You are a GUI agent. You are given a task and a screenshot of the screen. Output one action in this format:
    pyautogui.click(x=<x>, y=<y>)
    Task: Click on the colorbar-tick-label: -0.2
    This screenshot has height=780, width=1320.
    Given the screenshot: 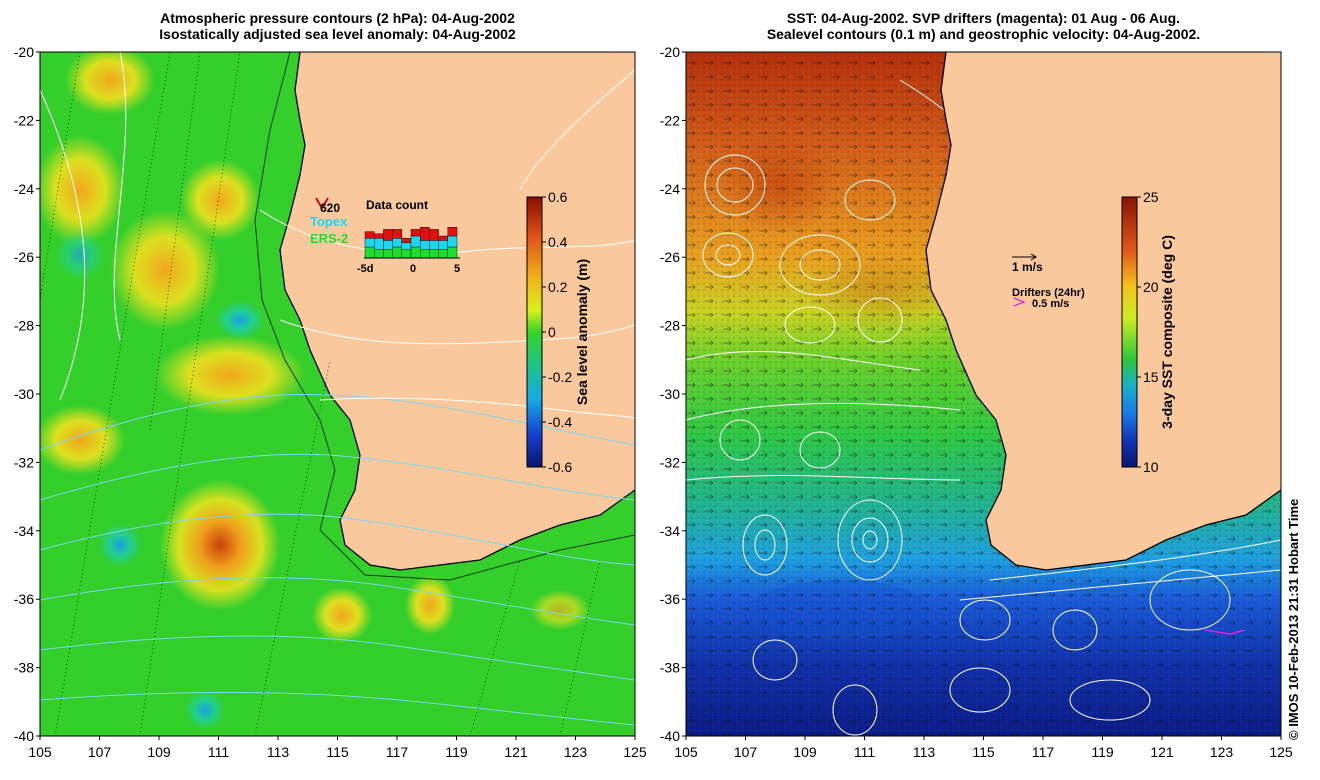 What is the action you would take?
    pyautogui.click(x=560, y=377)
    